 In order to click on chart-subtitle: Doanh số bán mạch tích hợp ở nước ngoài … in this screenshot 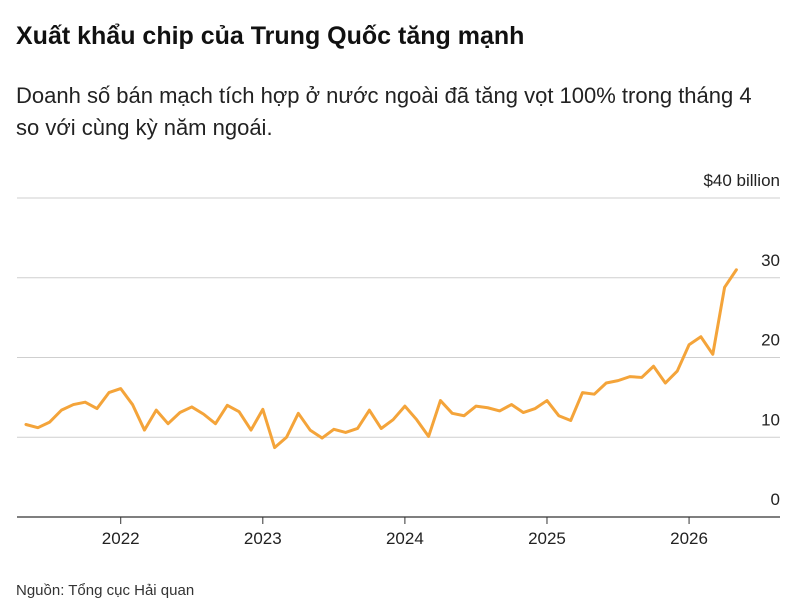, I will do `click(384, 111)`.